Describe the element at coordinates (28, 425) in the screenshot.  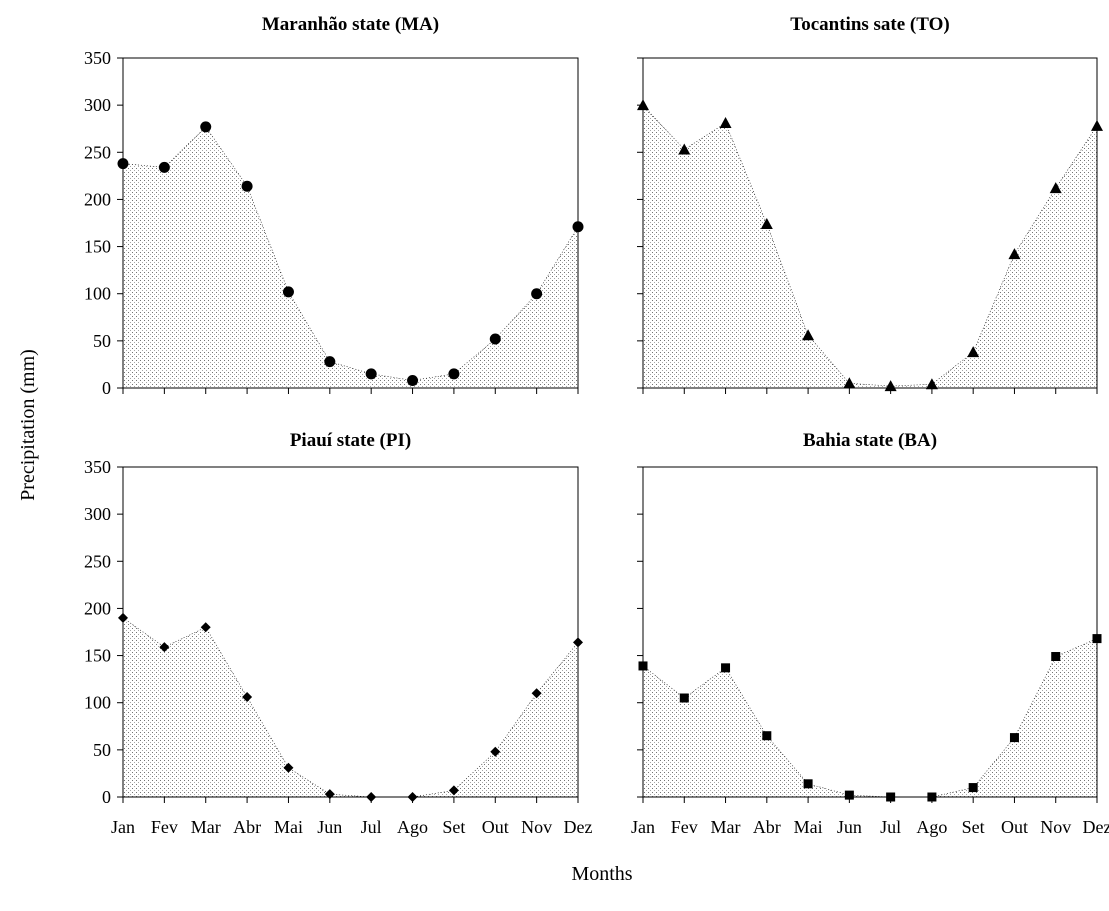
I see `y-axis-title: Precipitation (mm)` at that location.